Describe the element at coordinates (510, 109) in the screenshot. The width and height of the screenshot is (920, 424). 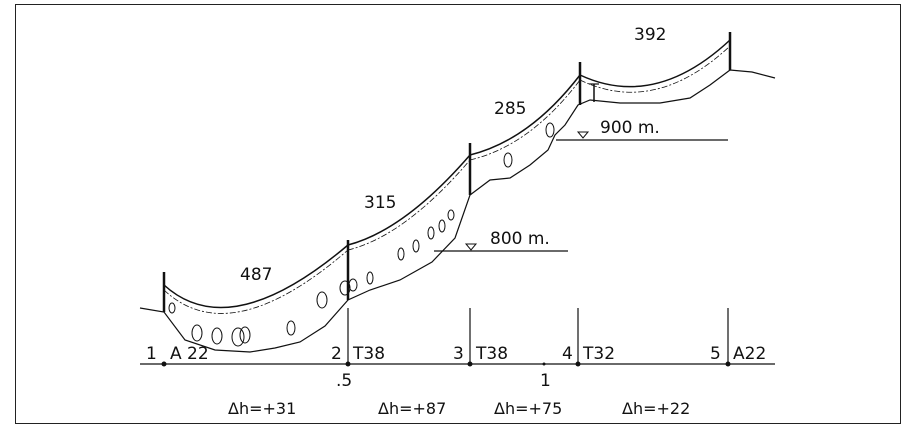
I see `span-label-3: 285` at that location.